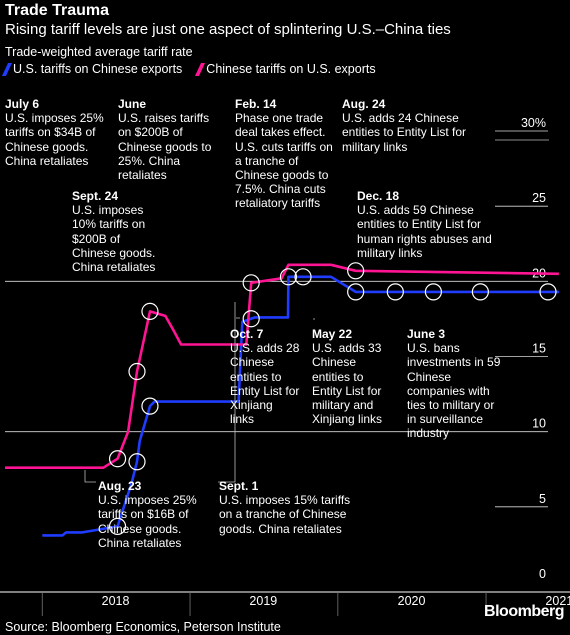 The width and height of the screenshot is (570, 635). What do you see at coordinates (95, 196) in the screenshot?
I see `annotation-sep24-title: Sept. 24` at bounding box center [95, 196].